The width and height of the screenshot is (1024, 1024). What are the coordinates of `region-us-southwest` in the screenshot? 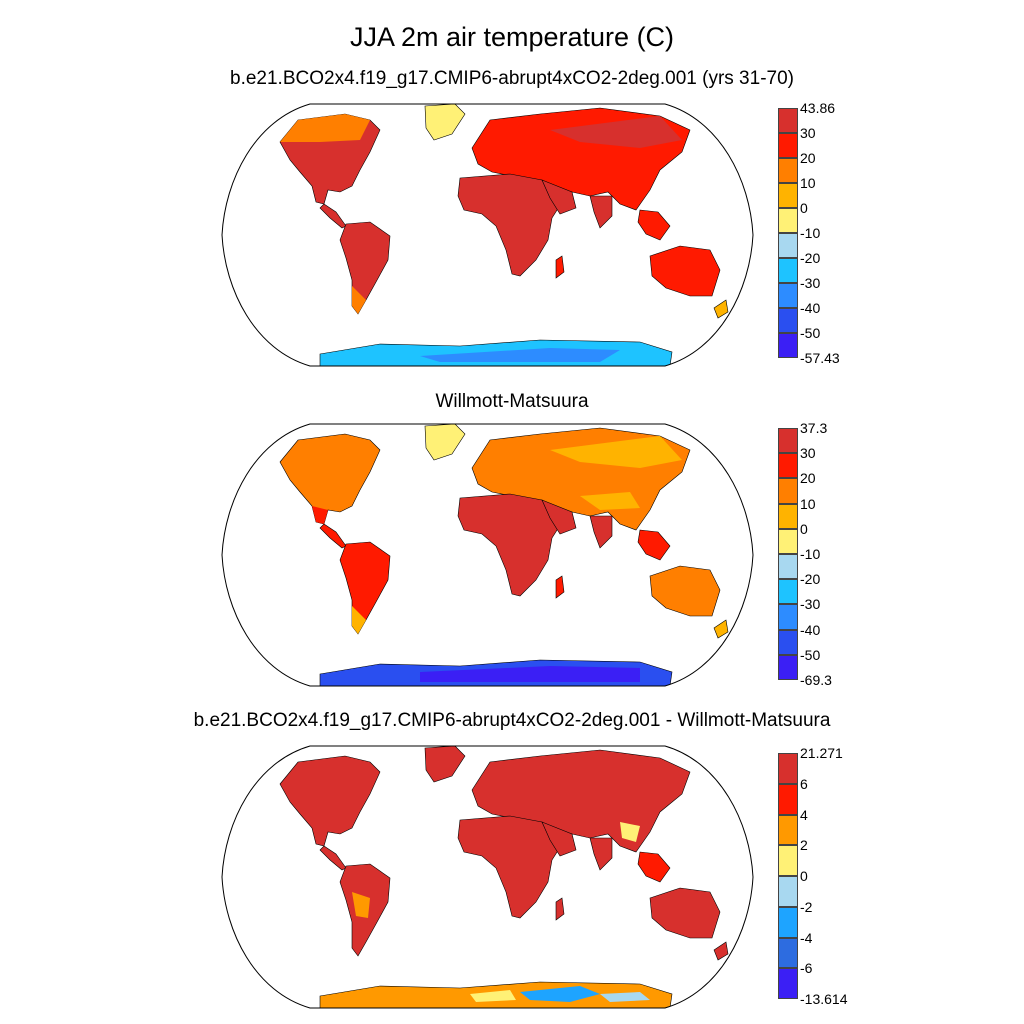 It's located at (320, 515).